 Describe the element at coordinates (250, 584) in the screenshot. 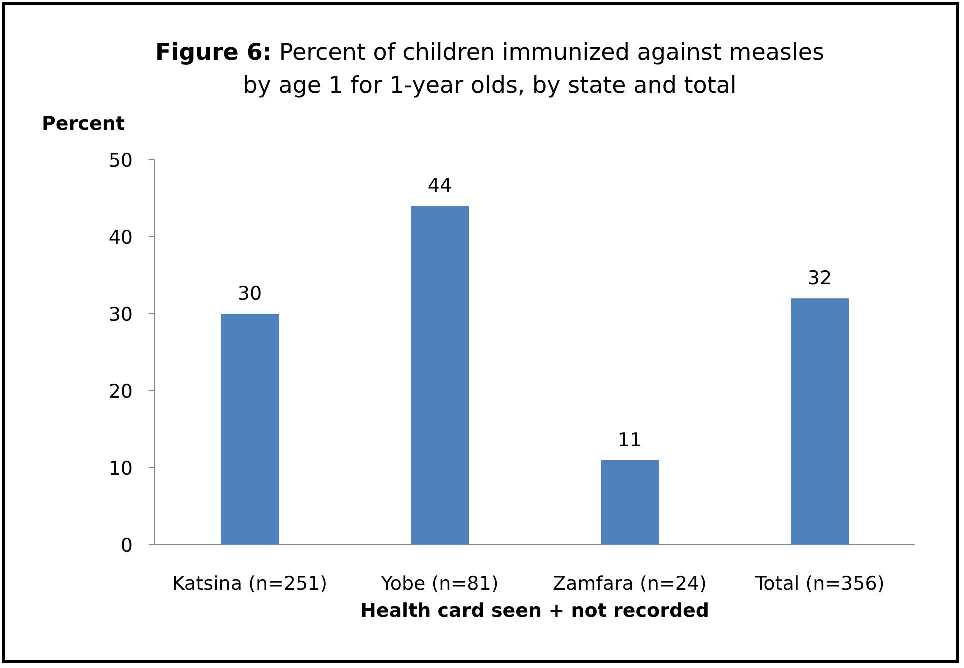

I see `x-tick-label: Katsina (n=251)` at that location.